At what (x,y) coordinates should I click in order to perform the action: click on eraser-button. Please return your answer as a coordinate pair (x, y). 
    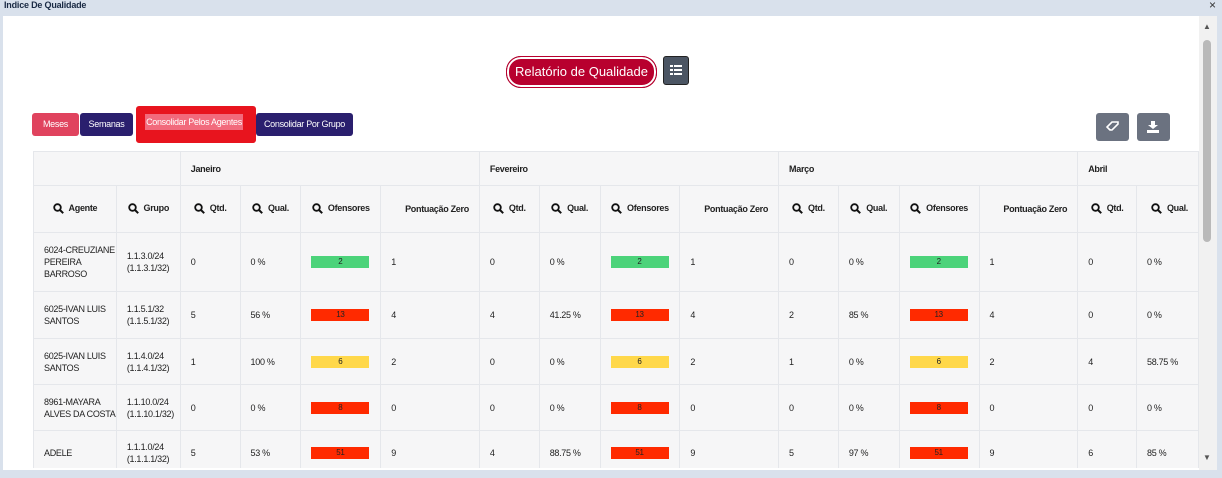
    Looking at the image, I should click on (1112, 127).